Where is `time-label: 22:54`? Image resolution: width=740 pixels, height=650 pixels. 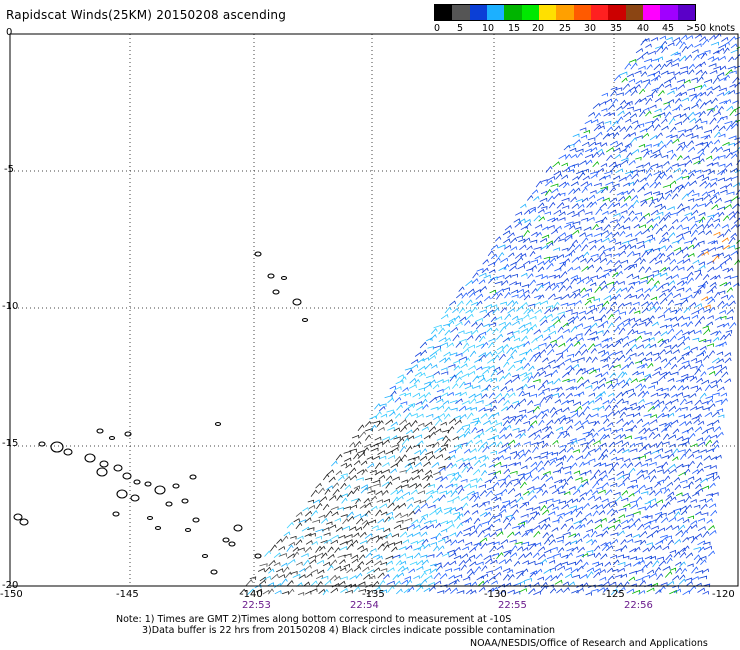
time-label: 22:54 is located at coordinates (364, 605).